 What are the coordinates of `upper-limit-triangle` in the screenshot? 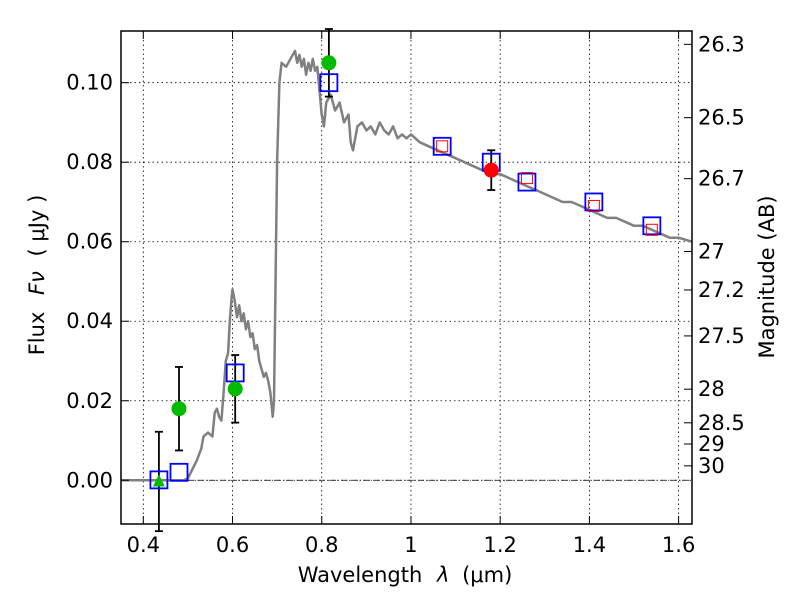 It's located at (158, 480).